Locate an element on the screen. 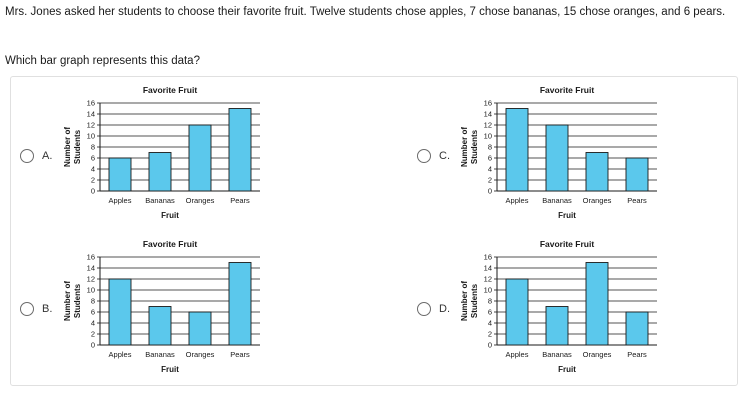 This screenshot has width=740, height=417. option-b: B. is located at coordinates (36, 309).